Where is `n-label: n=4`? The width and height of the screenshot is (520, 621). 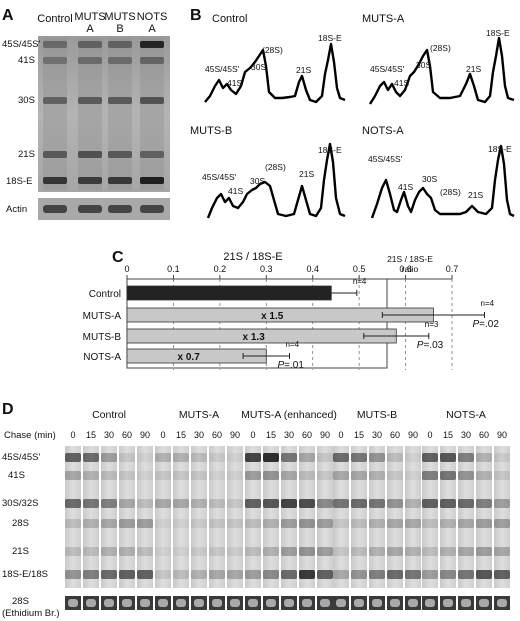
n-label: n=4 is located at coordinates (360, 281).